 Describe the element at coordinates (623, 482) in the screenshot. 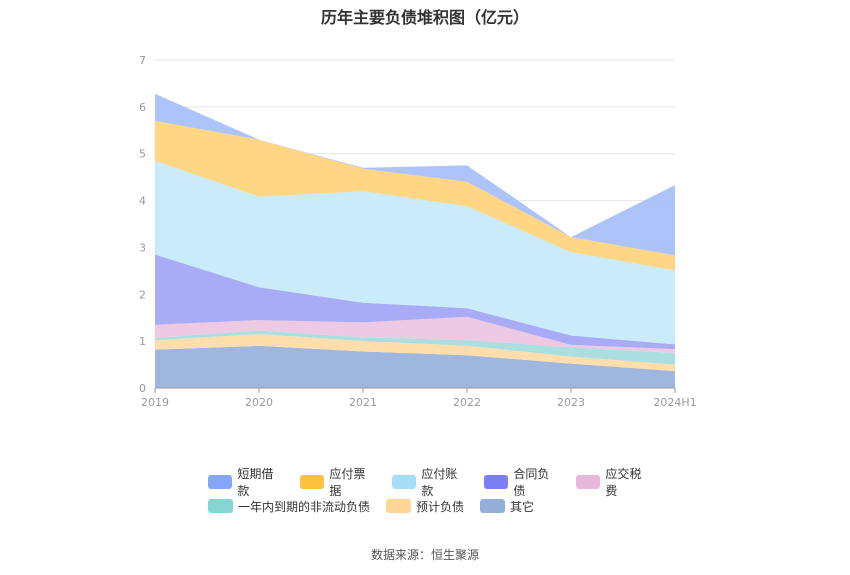

I see `legend-label: 应交税费` at that location.